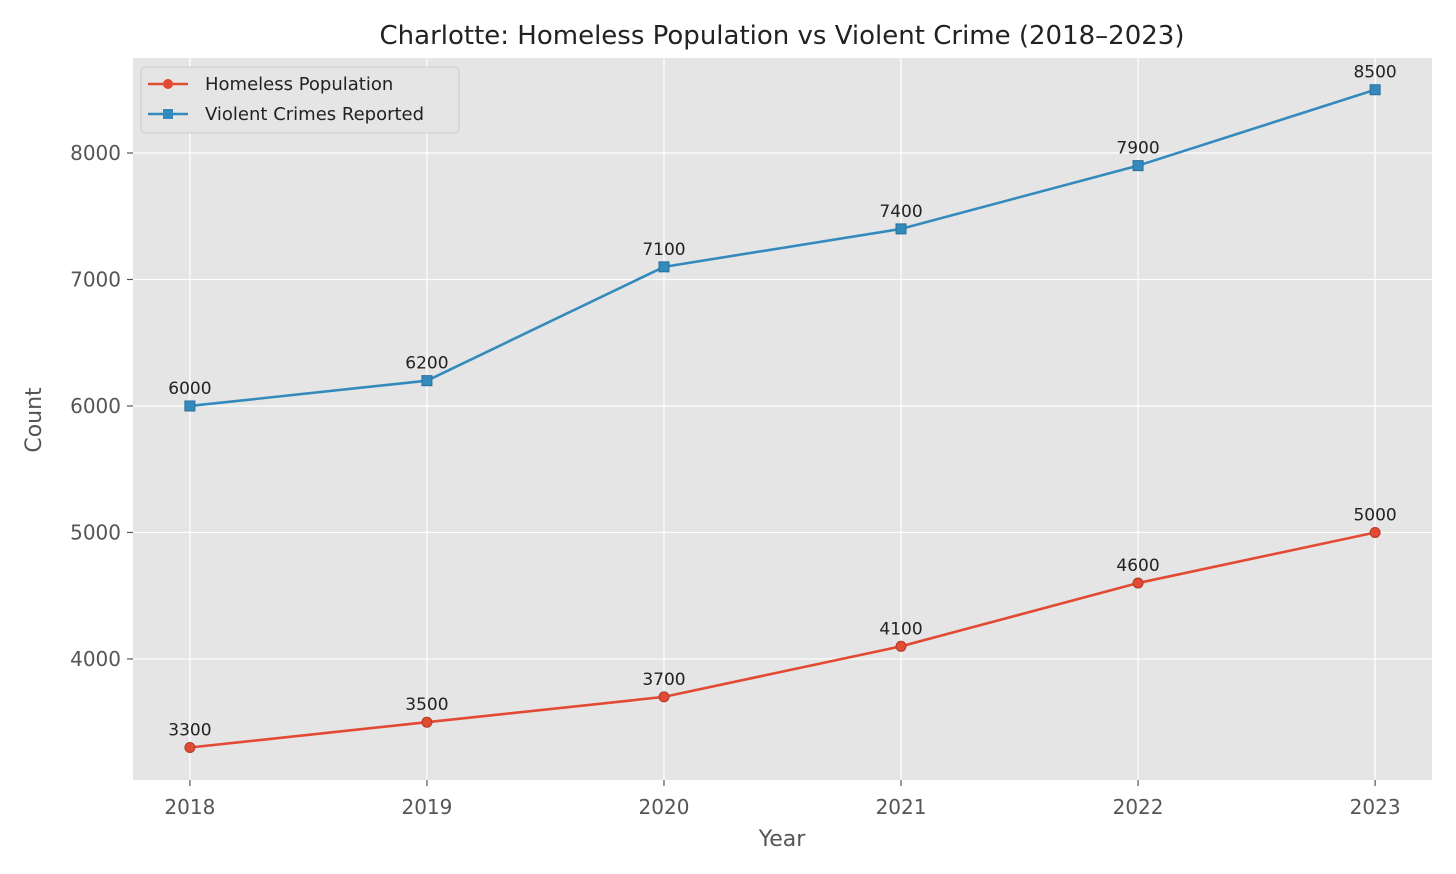 The image size is (1456, 874). I want to click on data-label: 3500, so click(426, 705).